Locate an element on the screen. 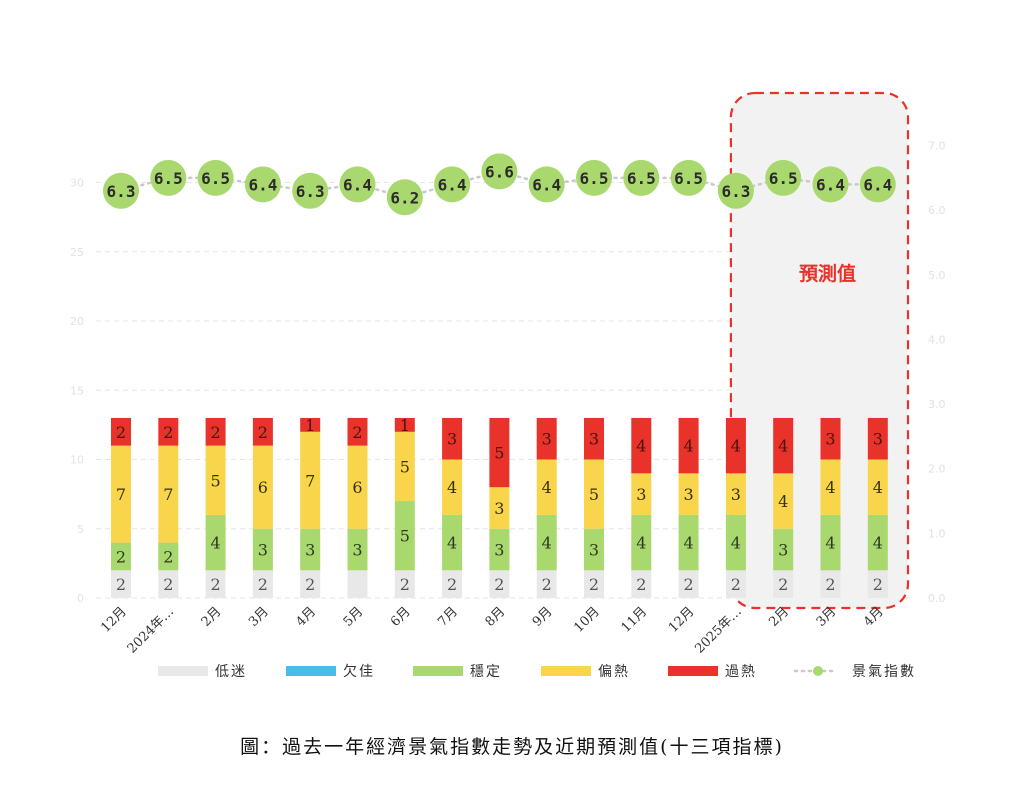 The image size is (1024, 811). right-axis-ticks: 0.0 1.0 2.0 3.0 4.0 5.0 6.0 7.0 is located at coordinates (937, 372).